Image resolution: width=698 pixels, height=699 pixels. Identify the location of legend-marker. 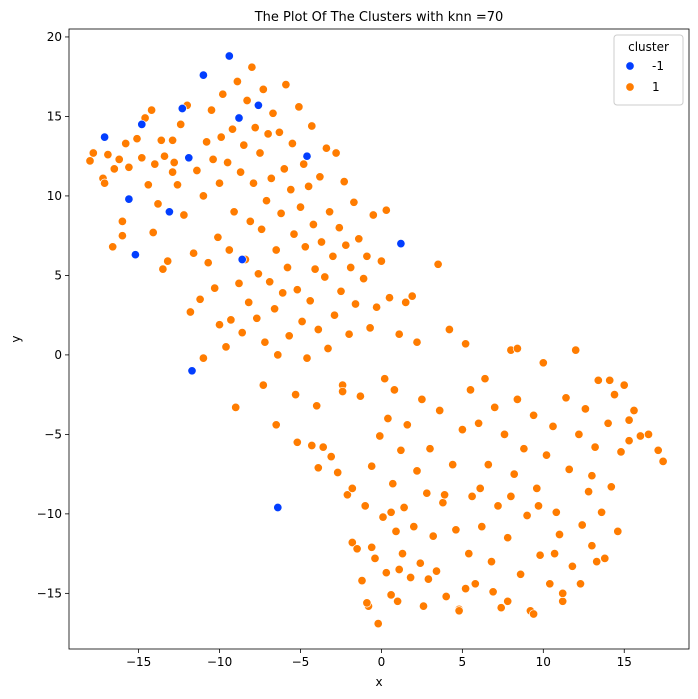
(630, 66).